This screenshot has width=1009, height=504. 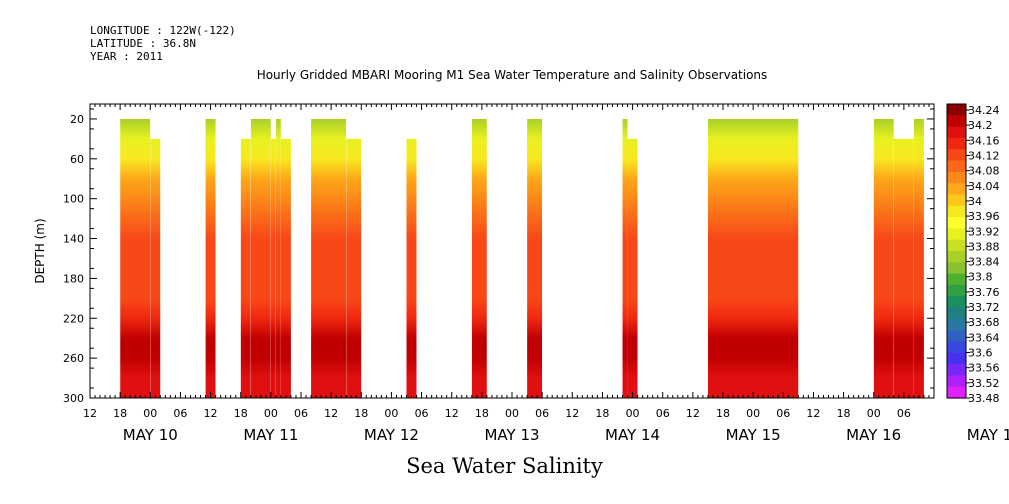 I want to click on colorbar-label: 33.52, so click(x=984, y=383).